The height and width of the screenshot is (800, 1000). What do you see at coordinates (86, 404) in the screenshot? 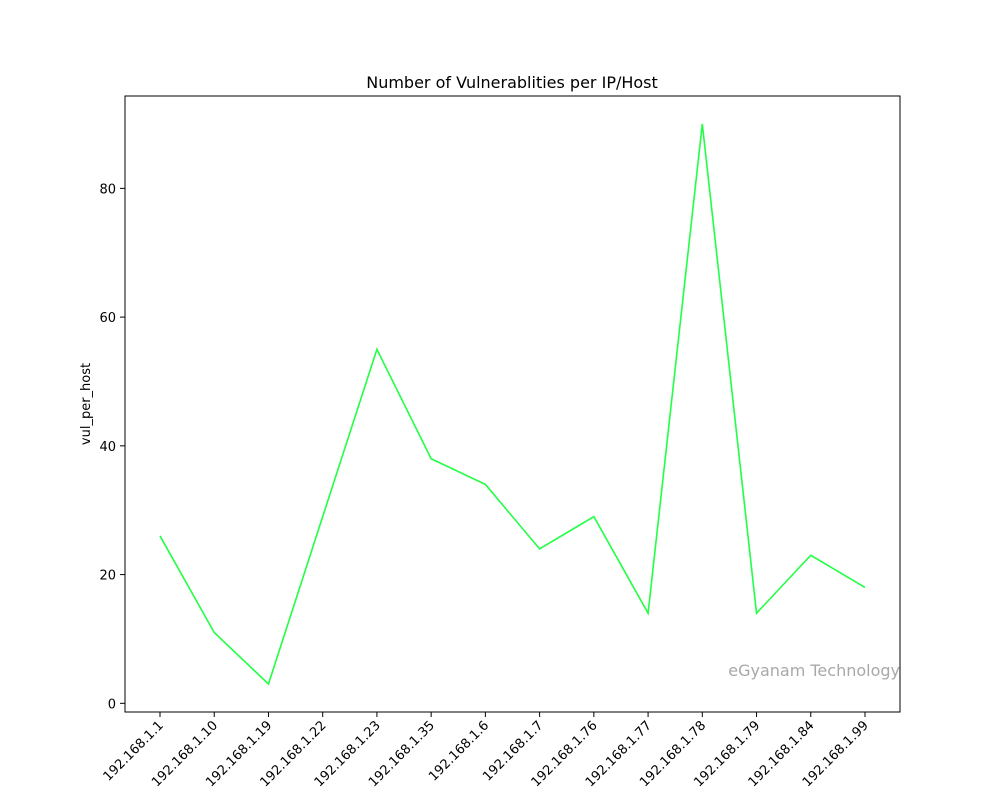
I see `y-axis-label: vul_per_host` at bounding box center [86, 404].